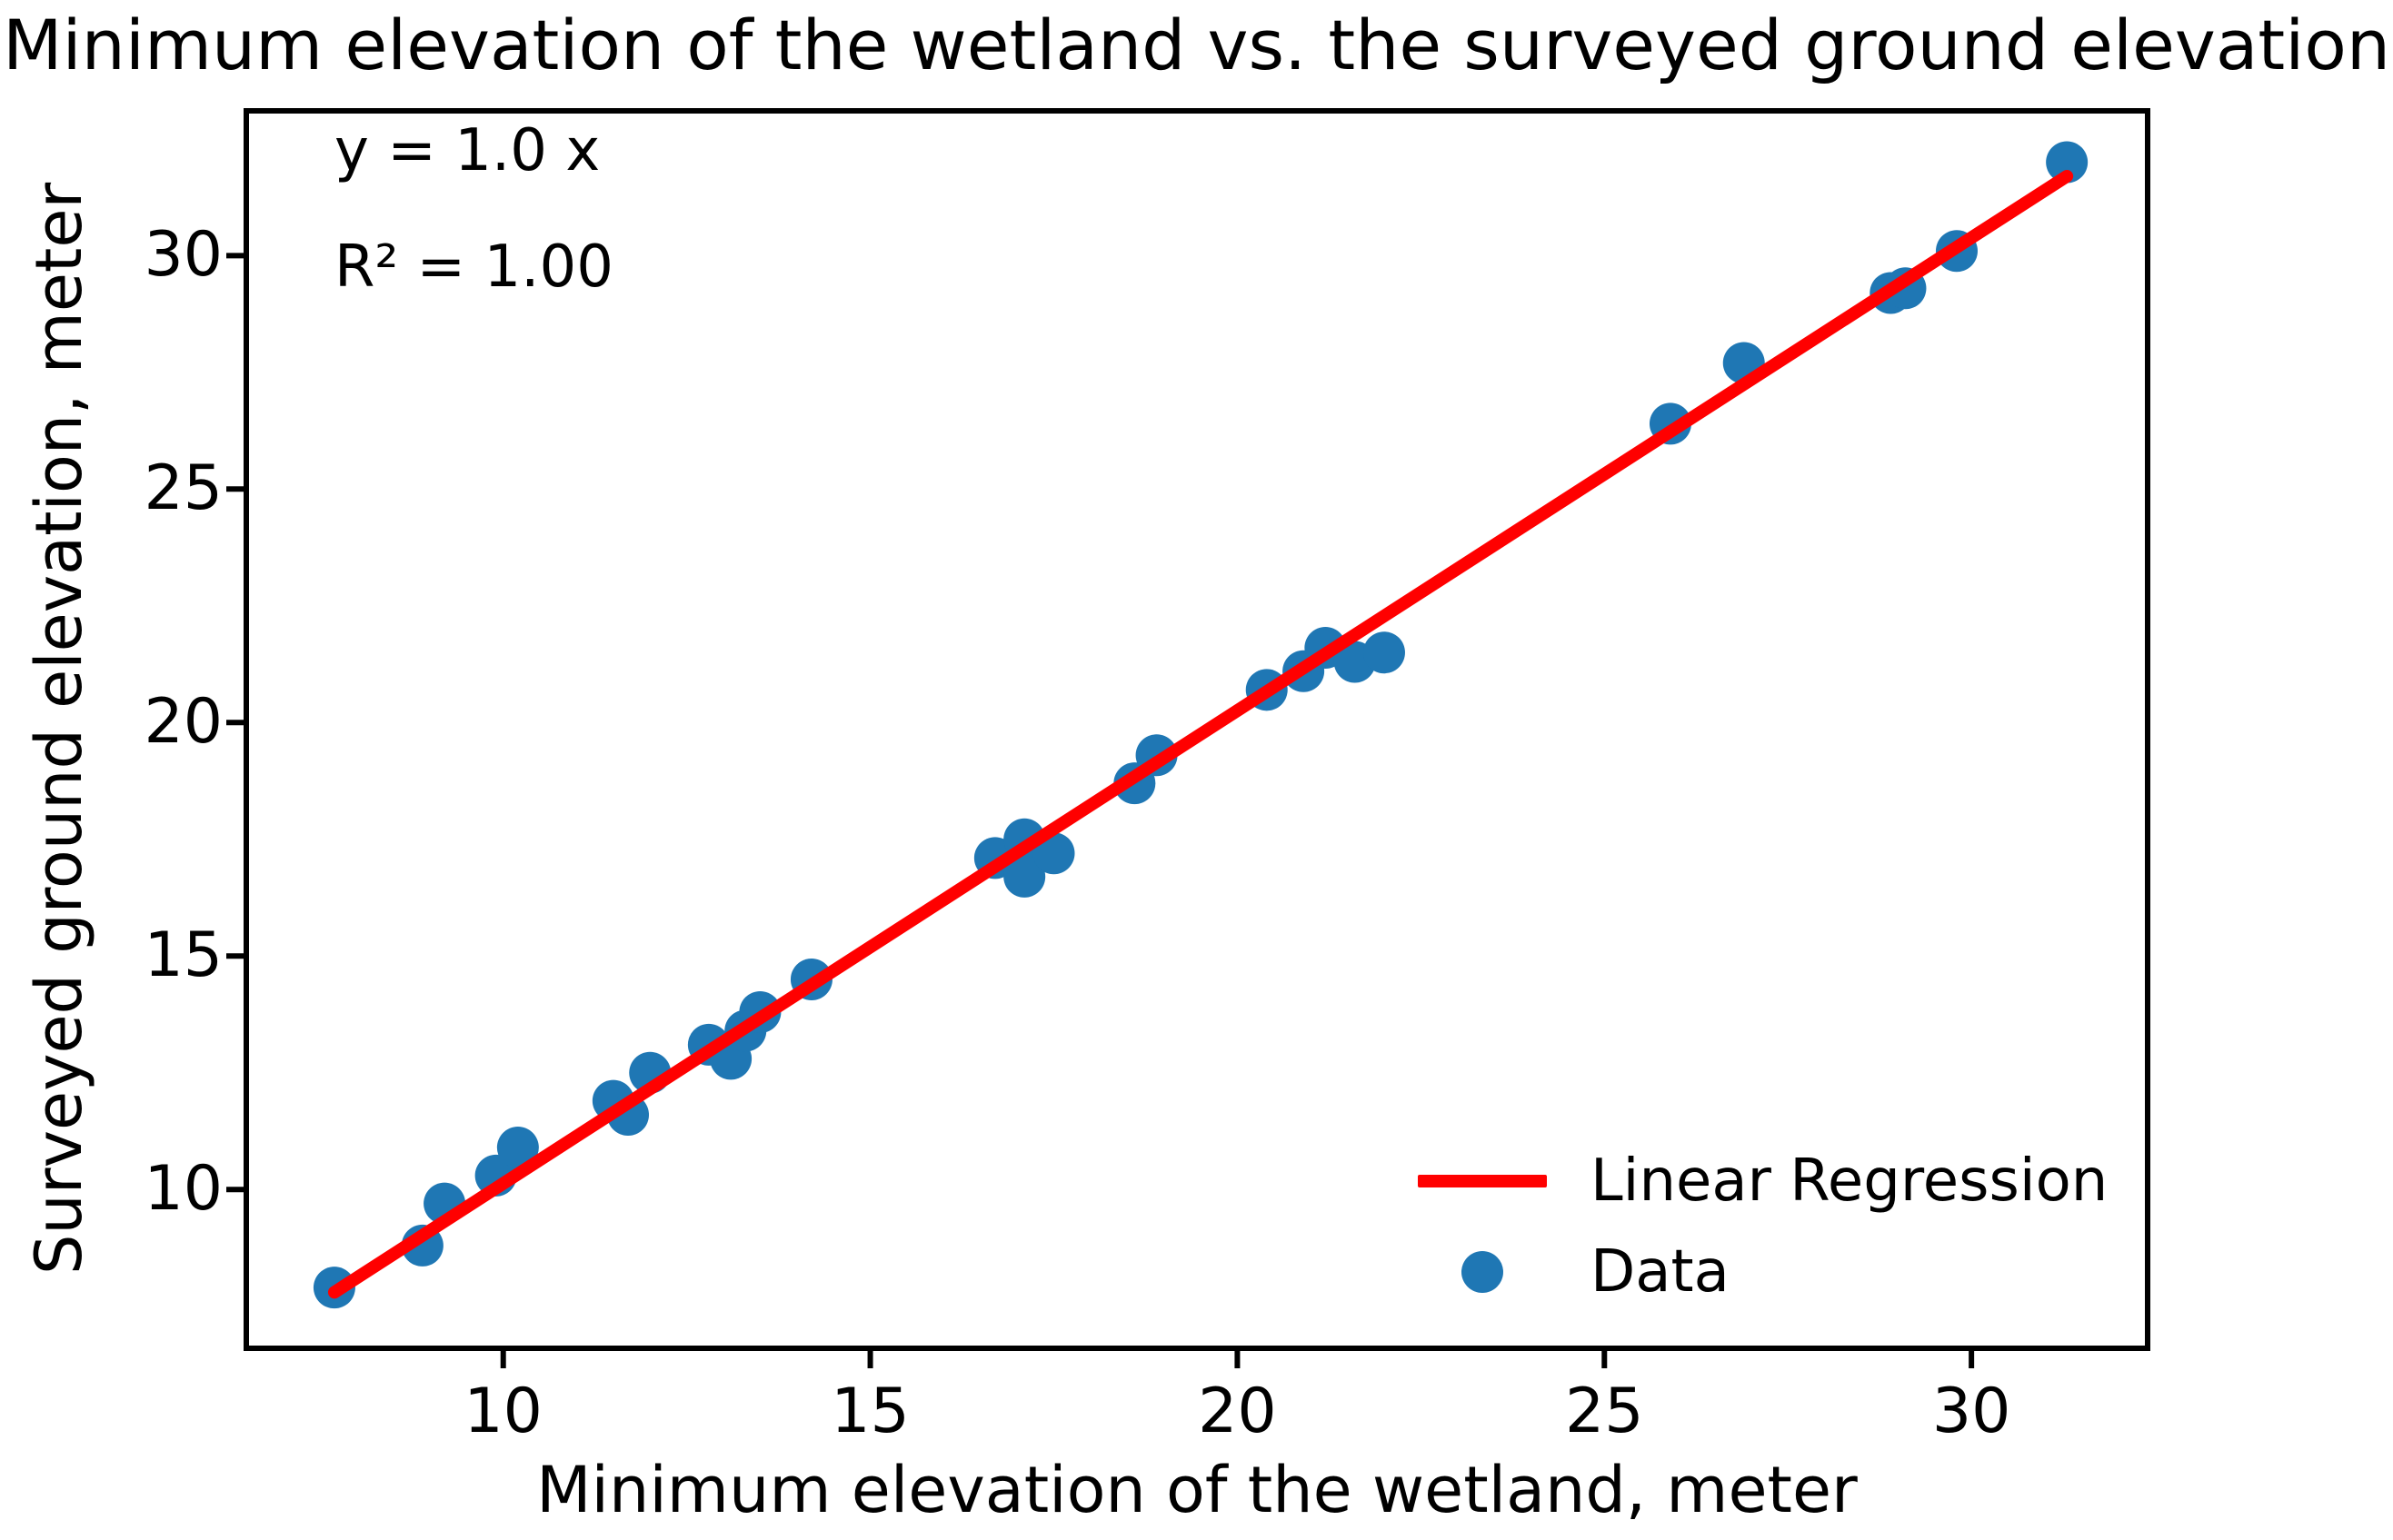 The width and height of the screenshot is (2393, 1540). Describe the element at coordinates (1237, 1412) in the screenshot. I see `x-tick-label: 20` at that location.